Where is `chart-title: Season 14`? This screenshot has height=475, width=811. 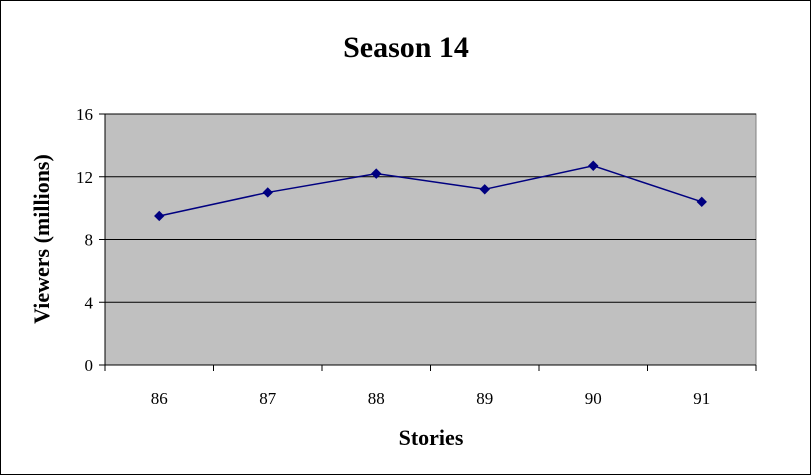 chart-title: Season 14 is located at coordinates (406, 47).